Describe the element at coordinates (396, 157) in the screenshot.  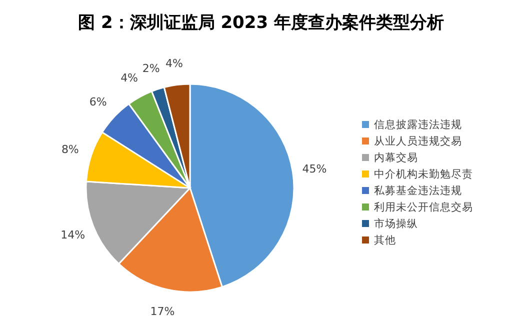
I see `legend-label: 内幕交易` at that location.